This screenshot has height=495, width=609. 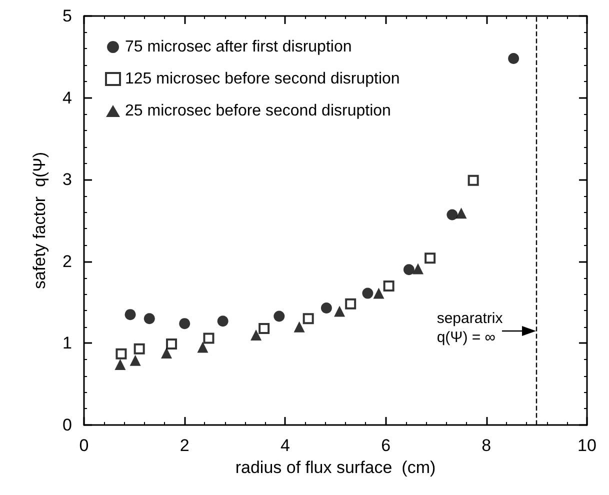 I want to click on legend-label: 75 microsec after first disruption, so click(x=238, y=47).